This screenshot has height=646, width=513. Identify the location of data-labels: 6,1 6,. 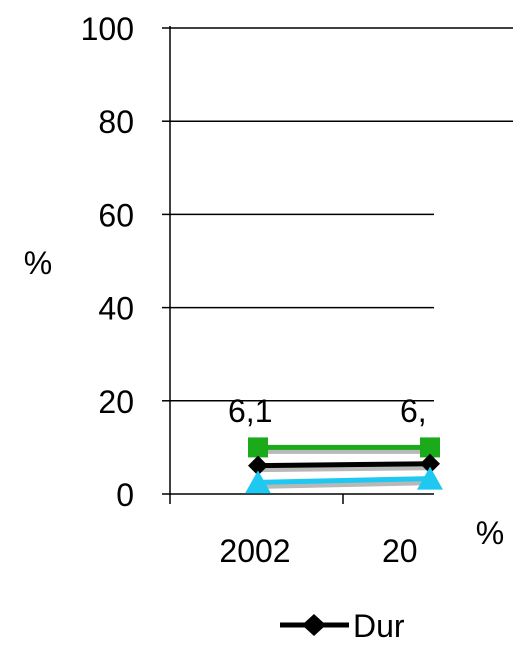
(327, 411).